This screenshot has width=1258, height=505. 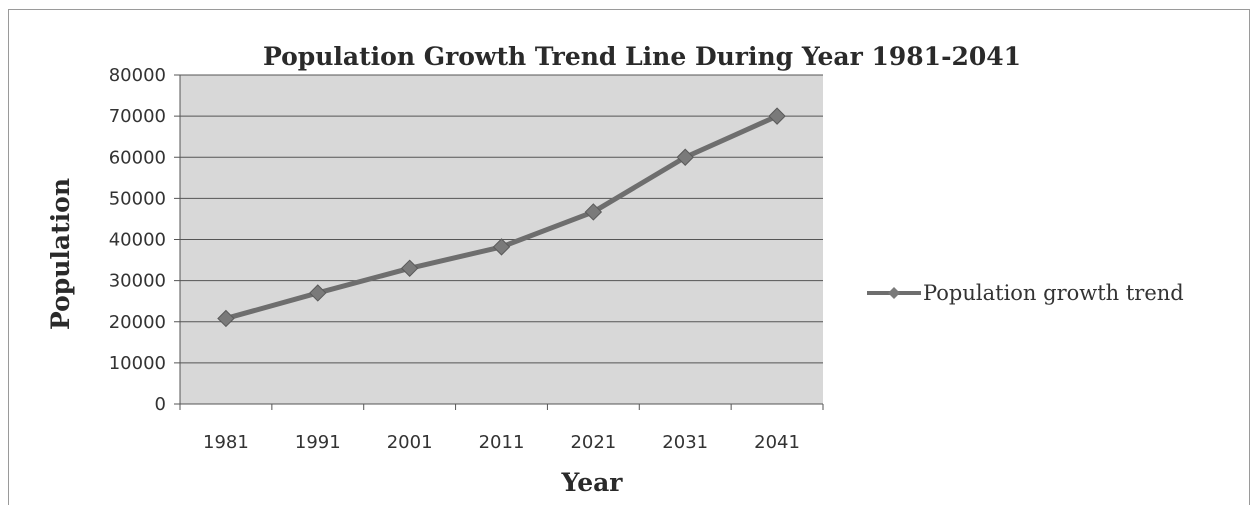 I want to click on y-tick-label: 10000, so click(x=137, y=363).